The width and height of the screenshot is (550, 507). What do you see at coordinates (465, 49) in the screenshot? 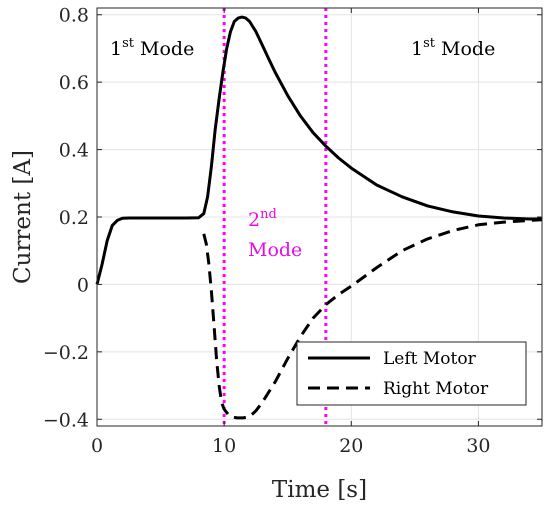
I see `annotation-right-mode-rest: Mode` at bounding box center [465, 49].